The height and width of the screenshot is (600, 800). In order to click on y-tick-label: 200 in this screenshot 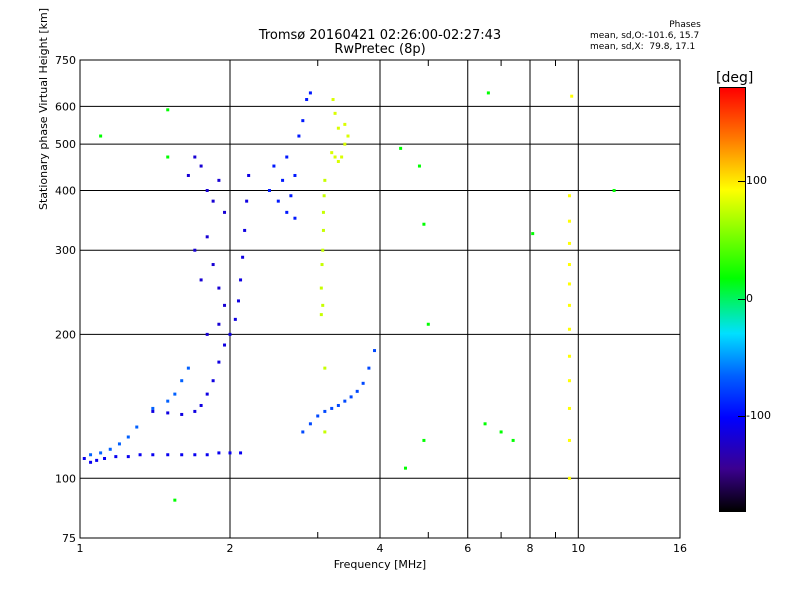, I will do `click(65, 334)`.